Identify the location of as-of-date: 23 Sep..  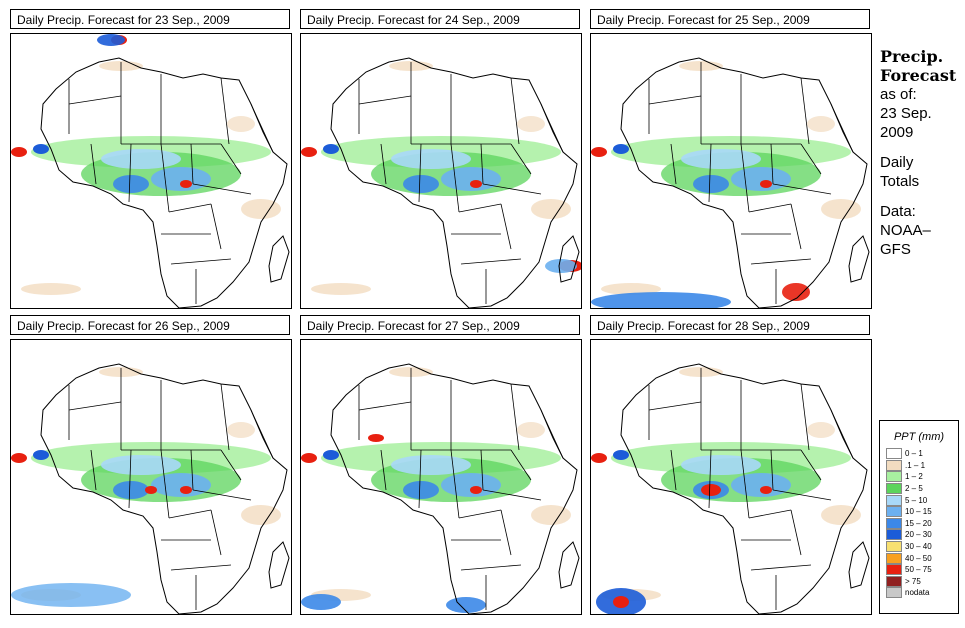
(906, 113).